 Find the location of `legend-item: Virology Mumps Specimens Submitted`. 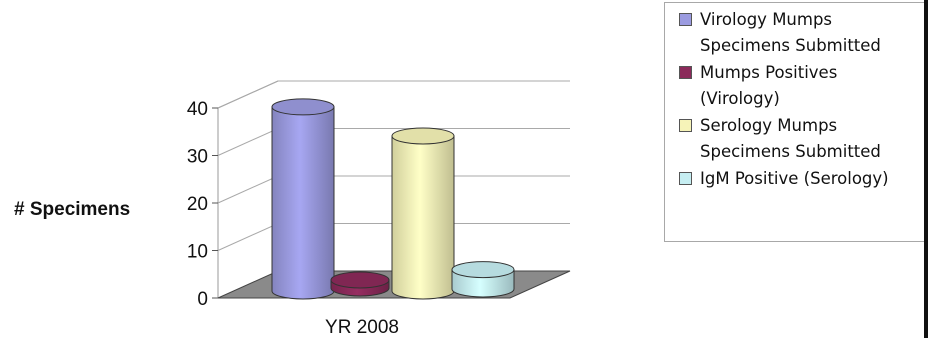

legend-item: Virology Mumps Specimens Submitted is located at coordinates (802, 33).